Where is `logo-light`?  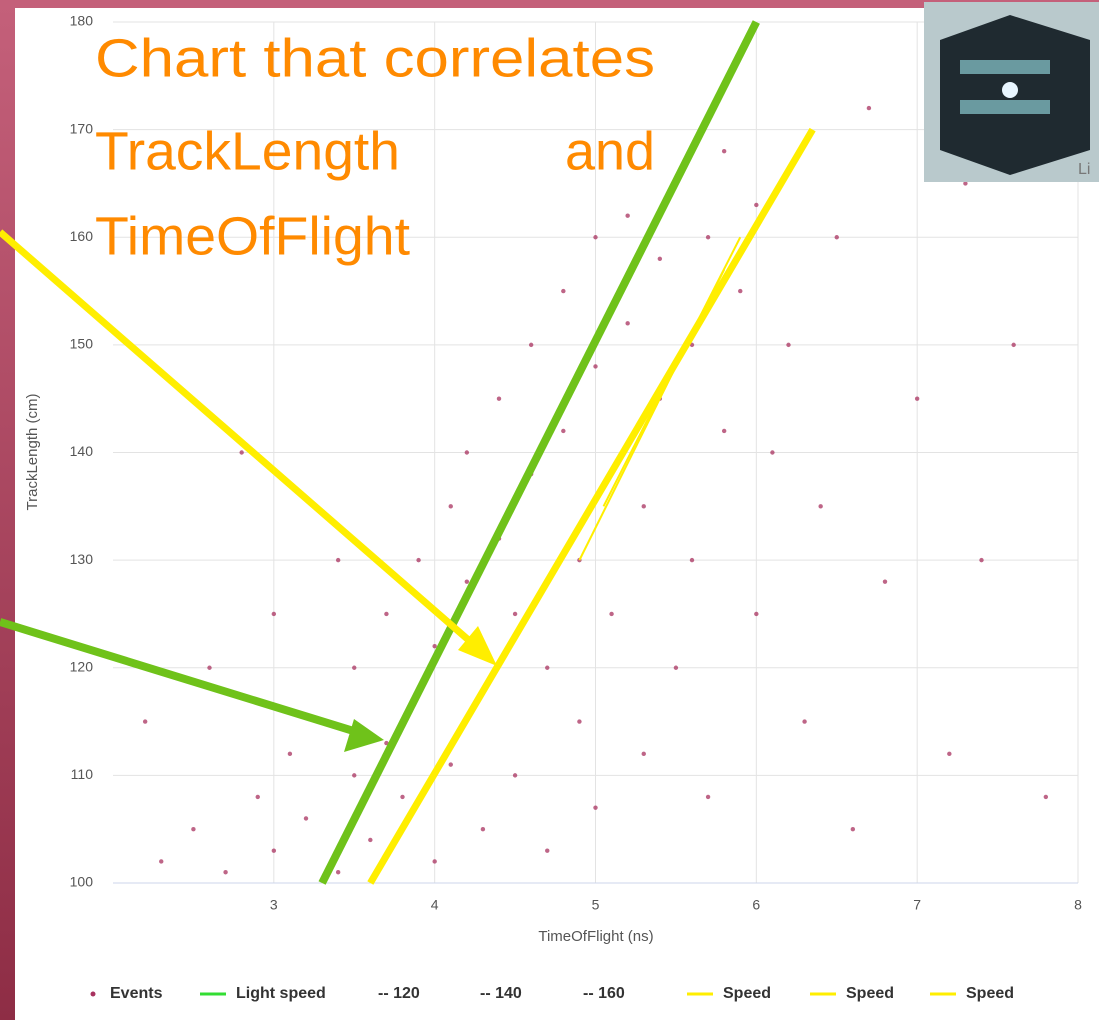 logo-light is located at coordinates (1010, 90).